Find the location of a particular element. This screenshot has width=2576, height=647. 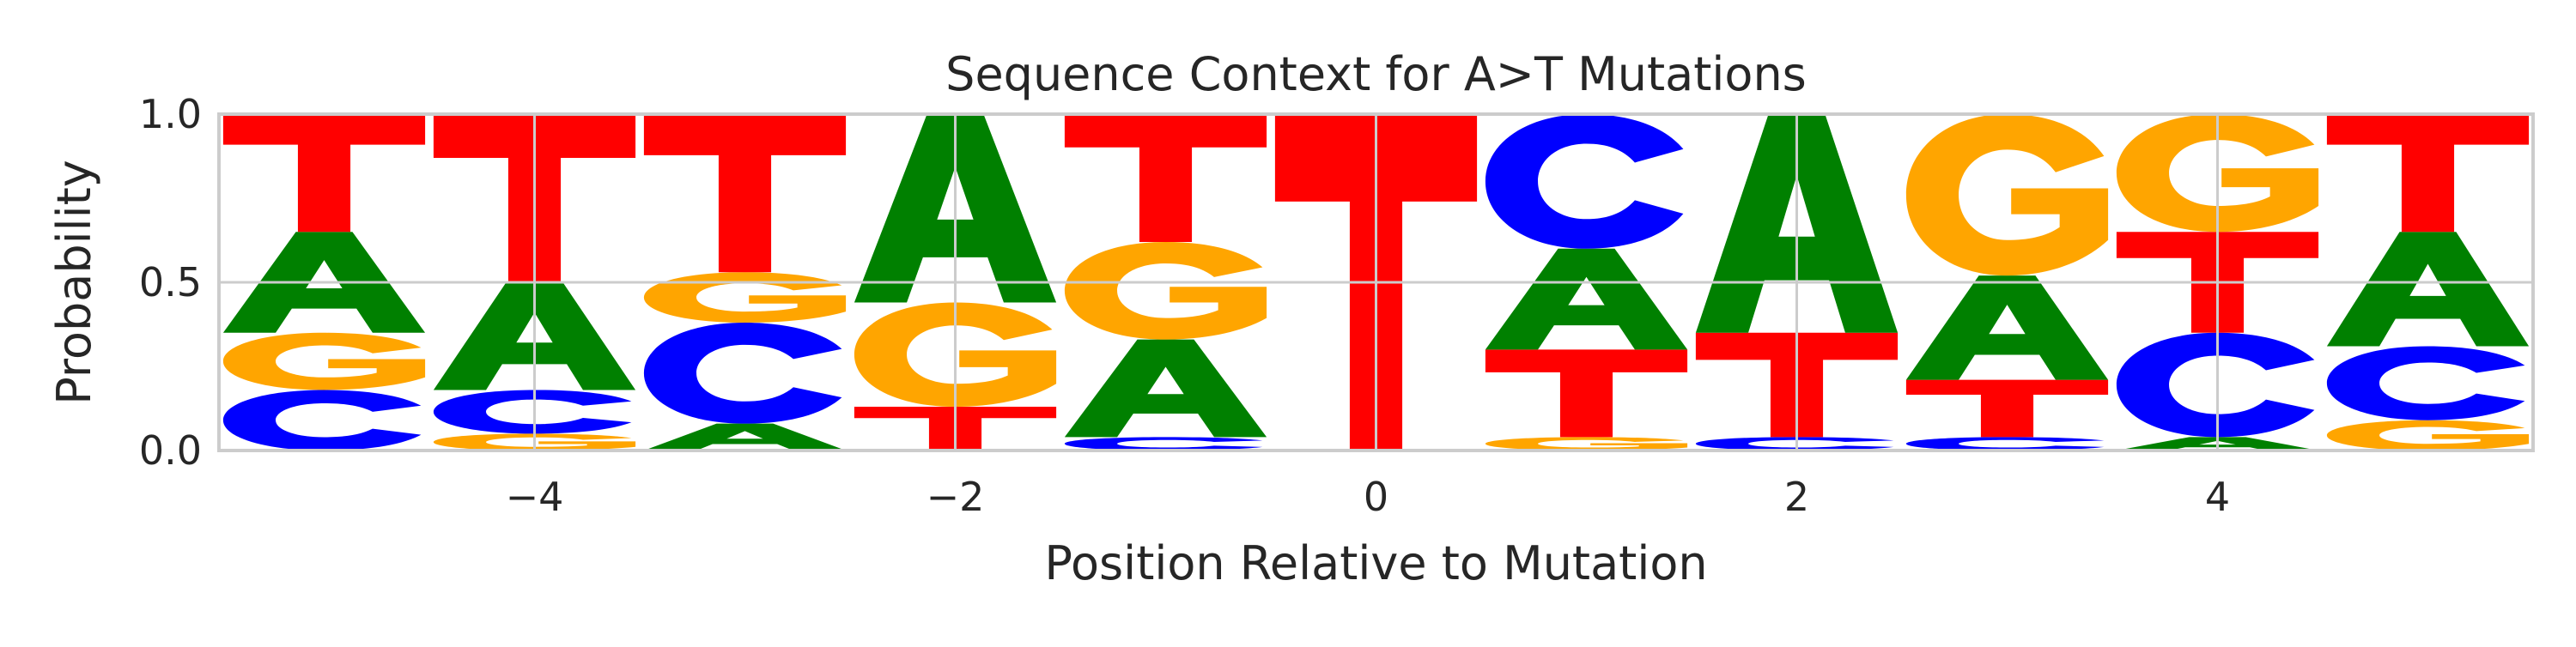

logo-position--1 is located at coordinates (1166, 282).